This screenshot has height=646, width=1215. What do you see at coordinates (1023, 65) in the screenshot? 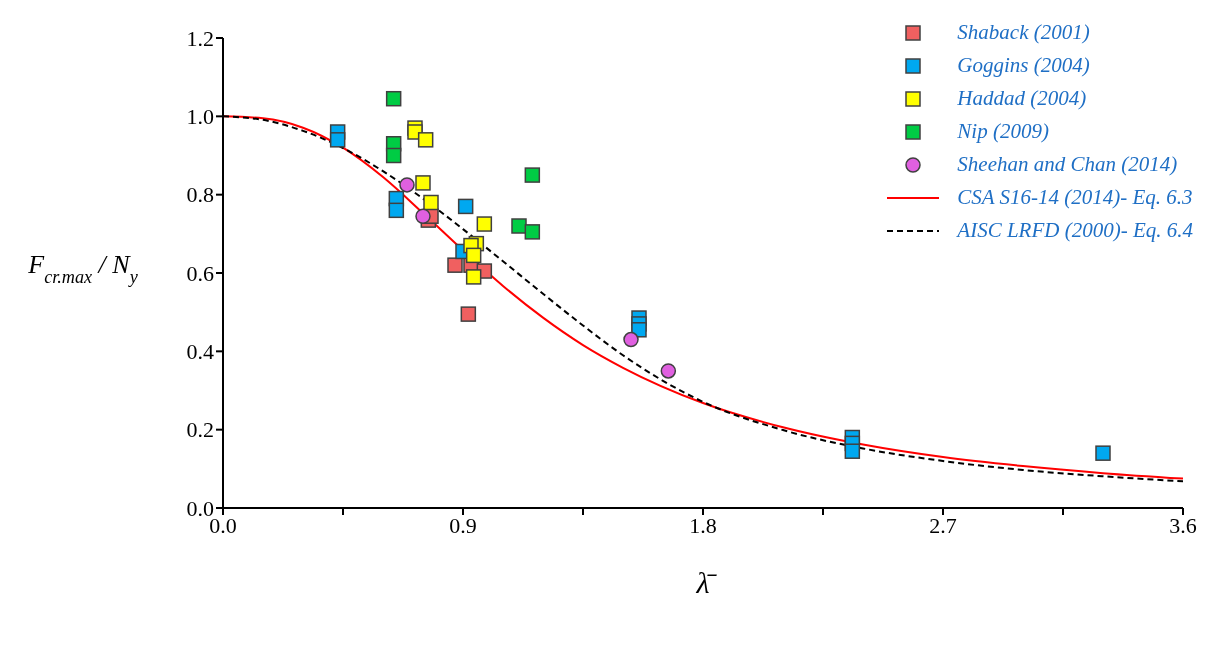
I see `legend-label: Goggins (2004)` at bounding box center [1023, 65].